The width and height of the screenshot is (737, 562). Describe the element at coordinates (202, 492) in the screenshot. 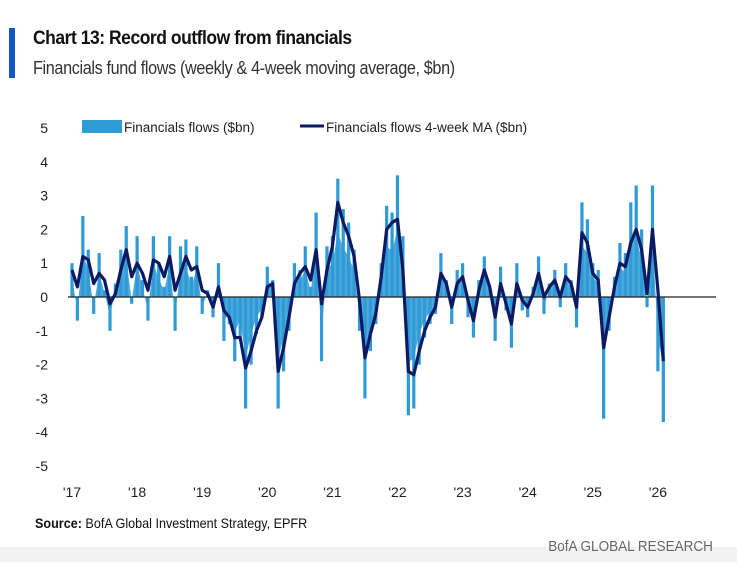

I see `x-tick-label: '19` at that location.